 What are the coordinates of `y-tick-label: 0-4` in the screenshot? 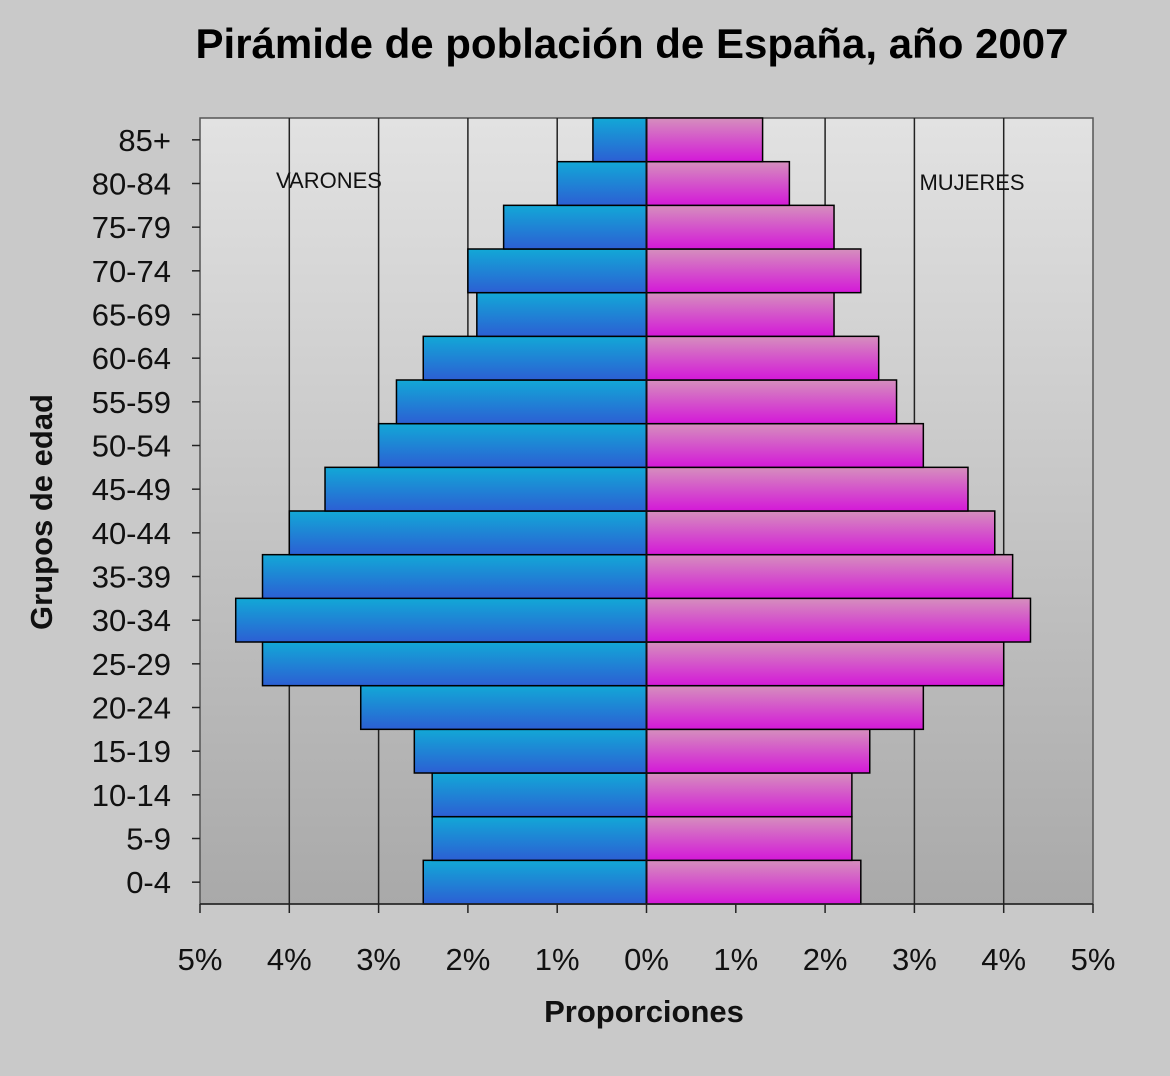 It's located at (148, 882).